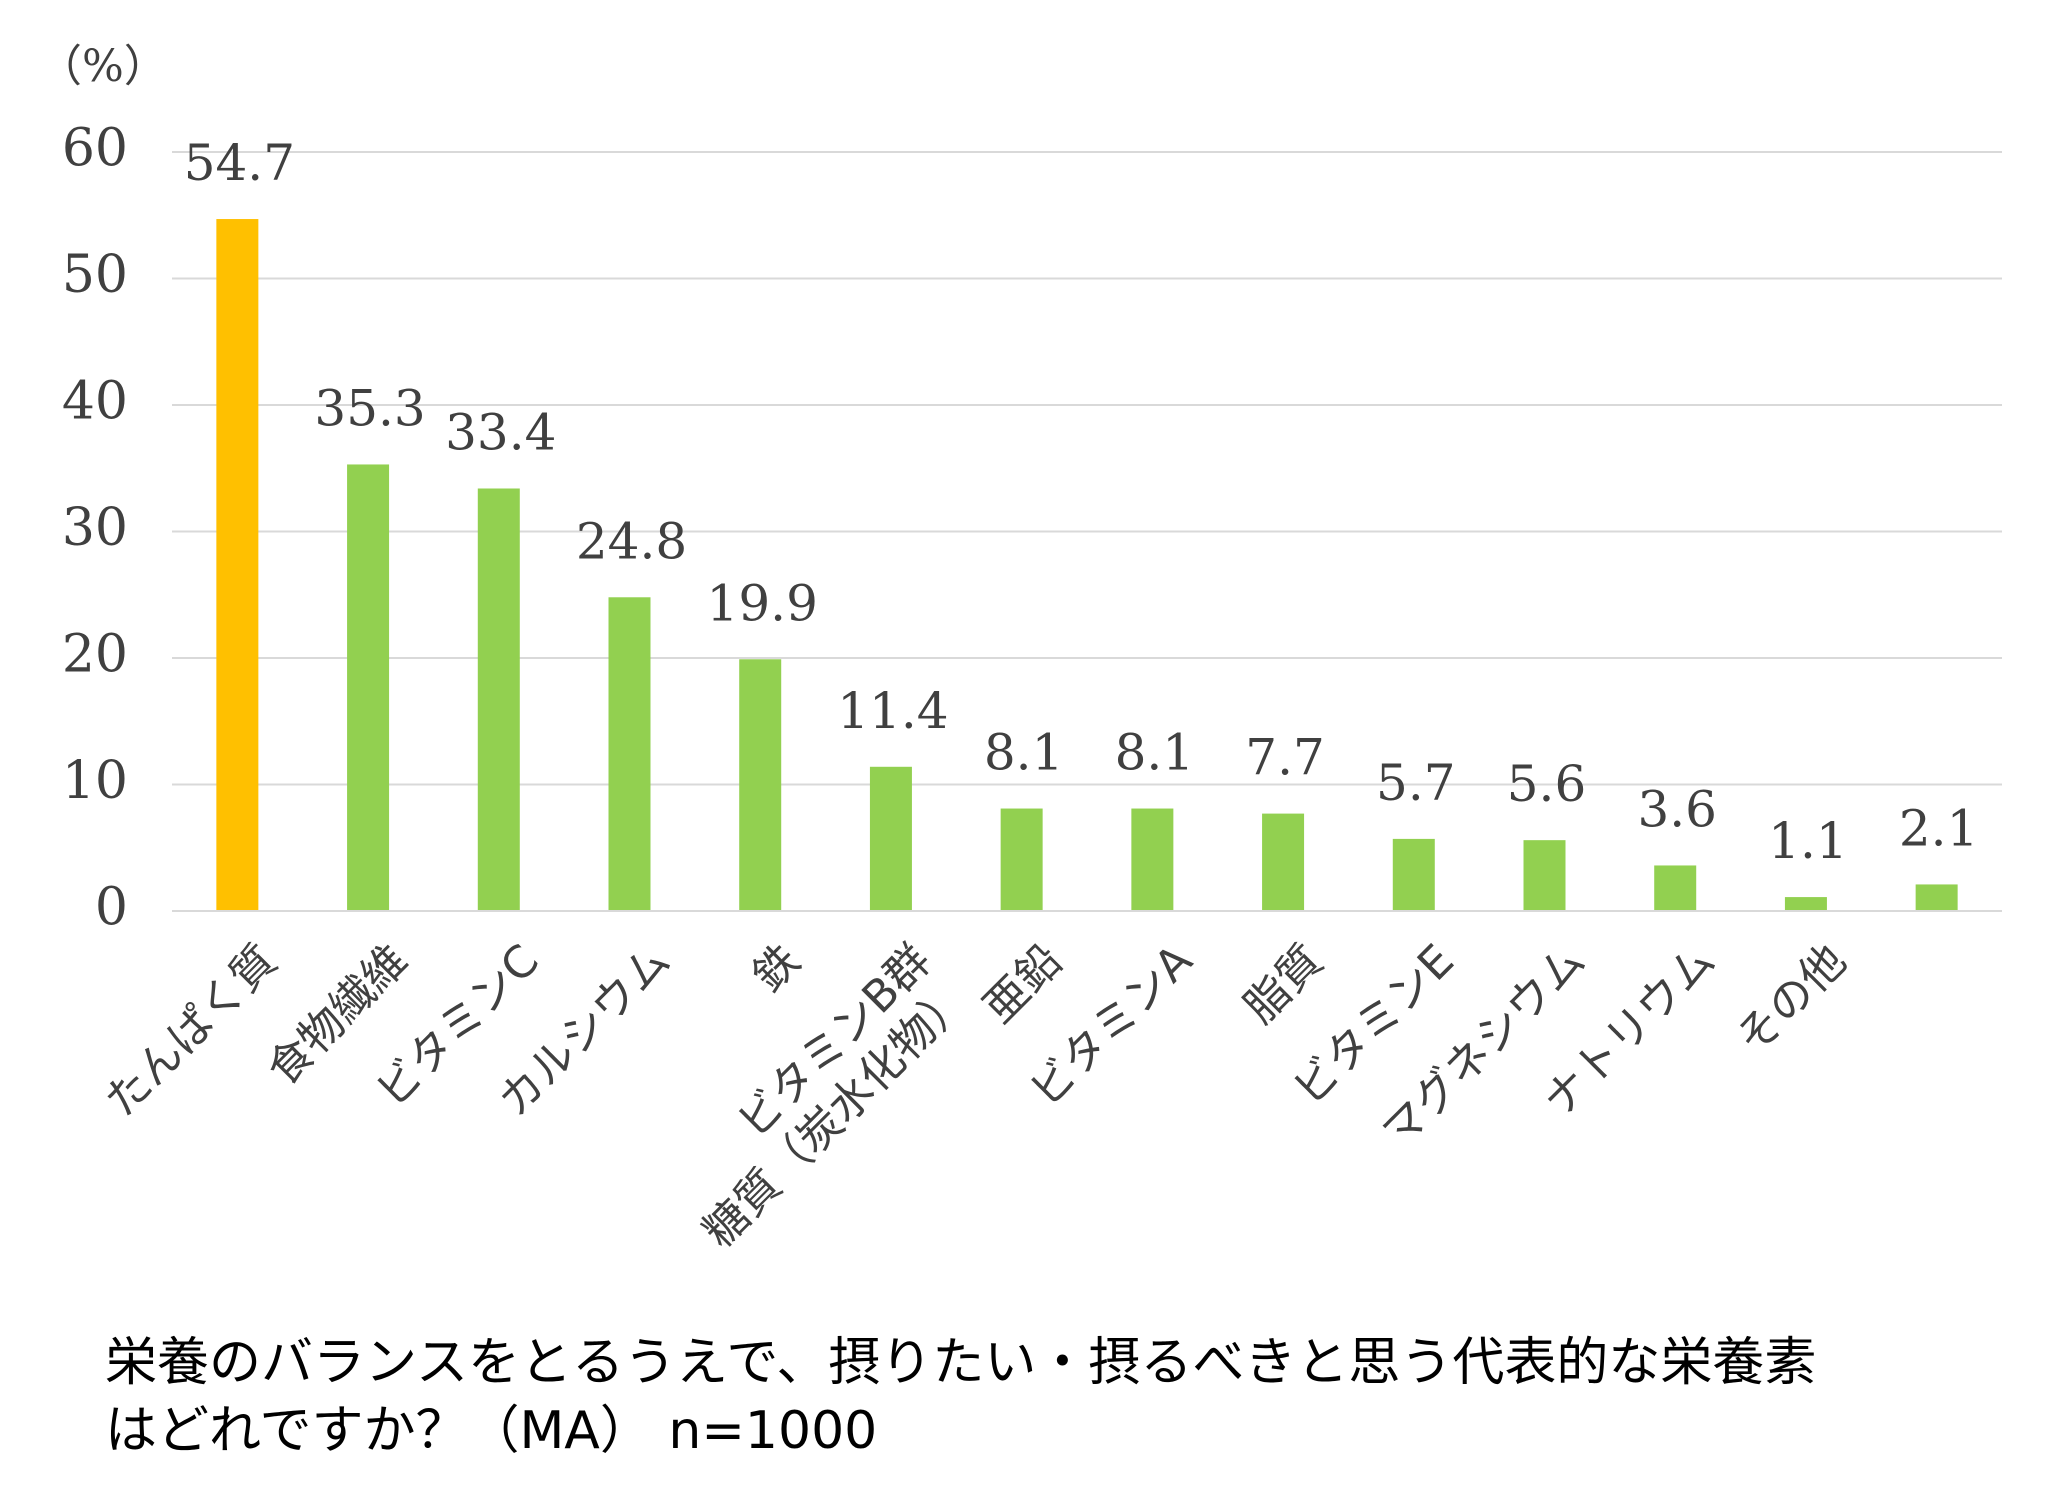 The image size is (2052, 1495). I want to click on y-tick-label: 0, so click(111, 908).